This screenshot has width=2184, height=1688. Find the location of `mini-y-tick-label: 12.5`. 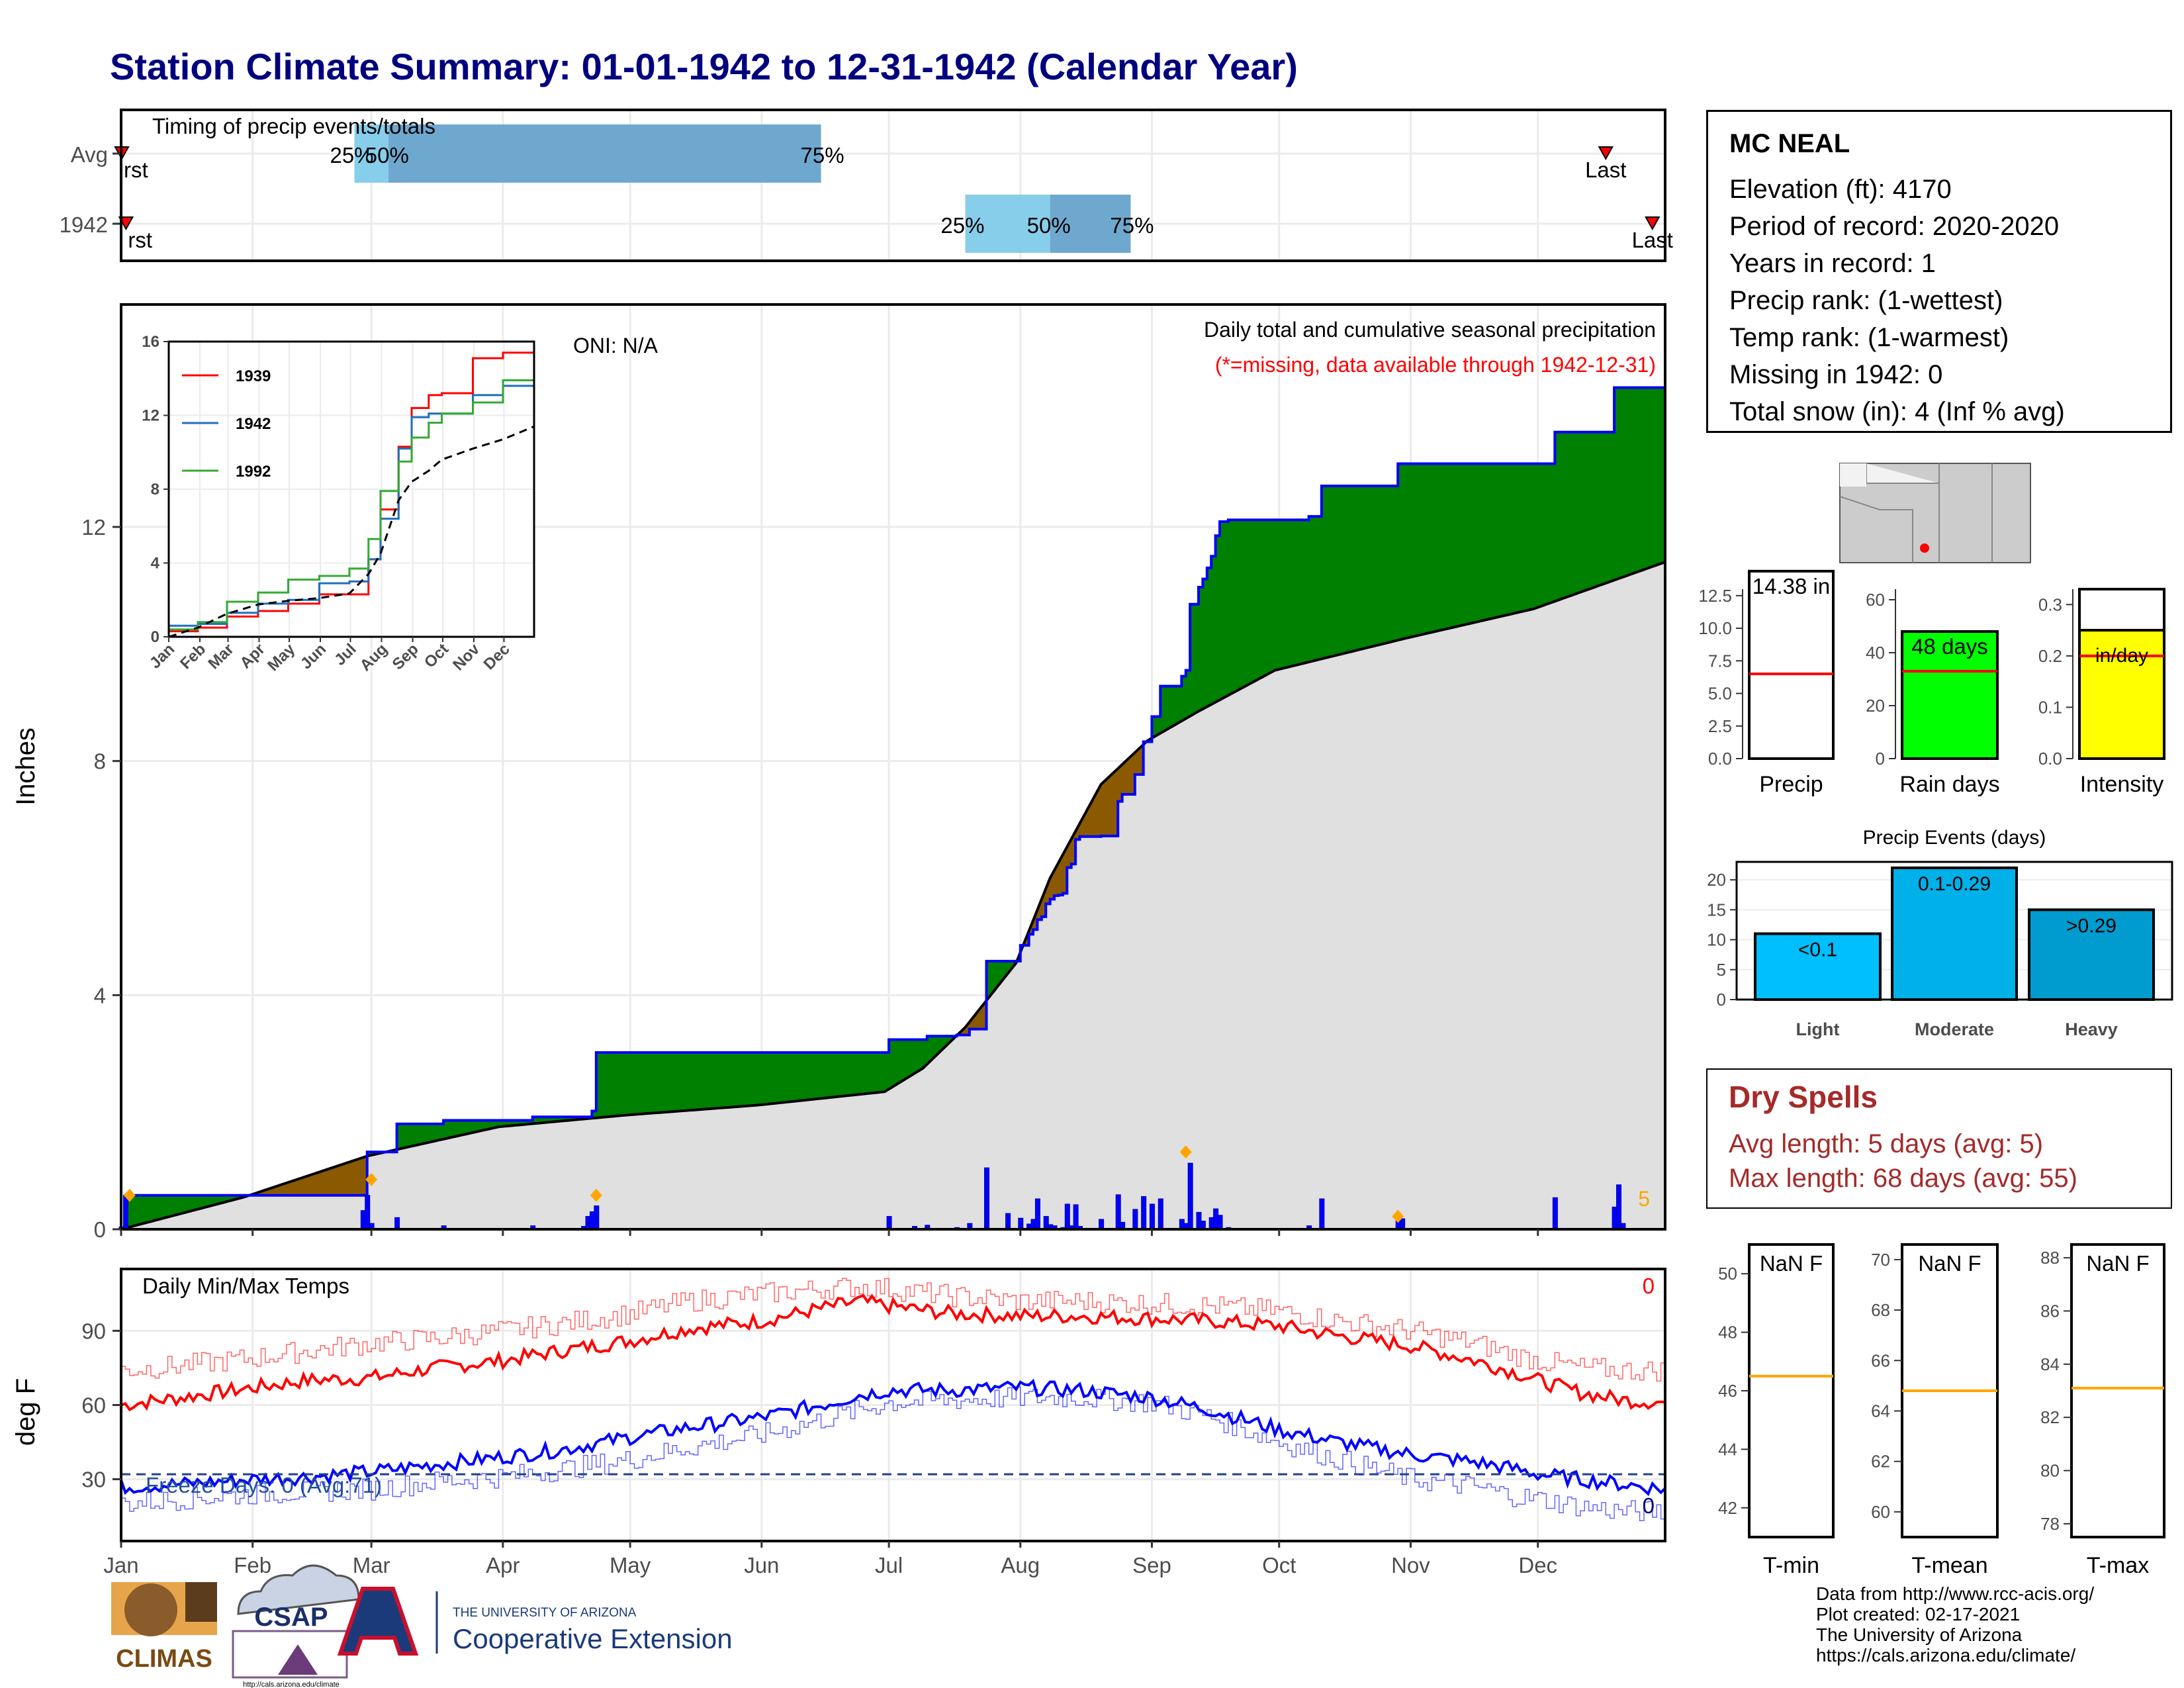

mini-y-tick-label: 12.5 is located at coordinates (1715, 596).